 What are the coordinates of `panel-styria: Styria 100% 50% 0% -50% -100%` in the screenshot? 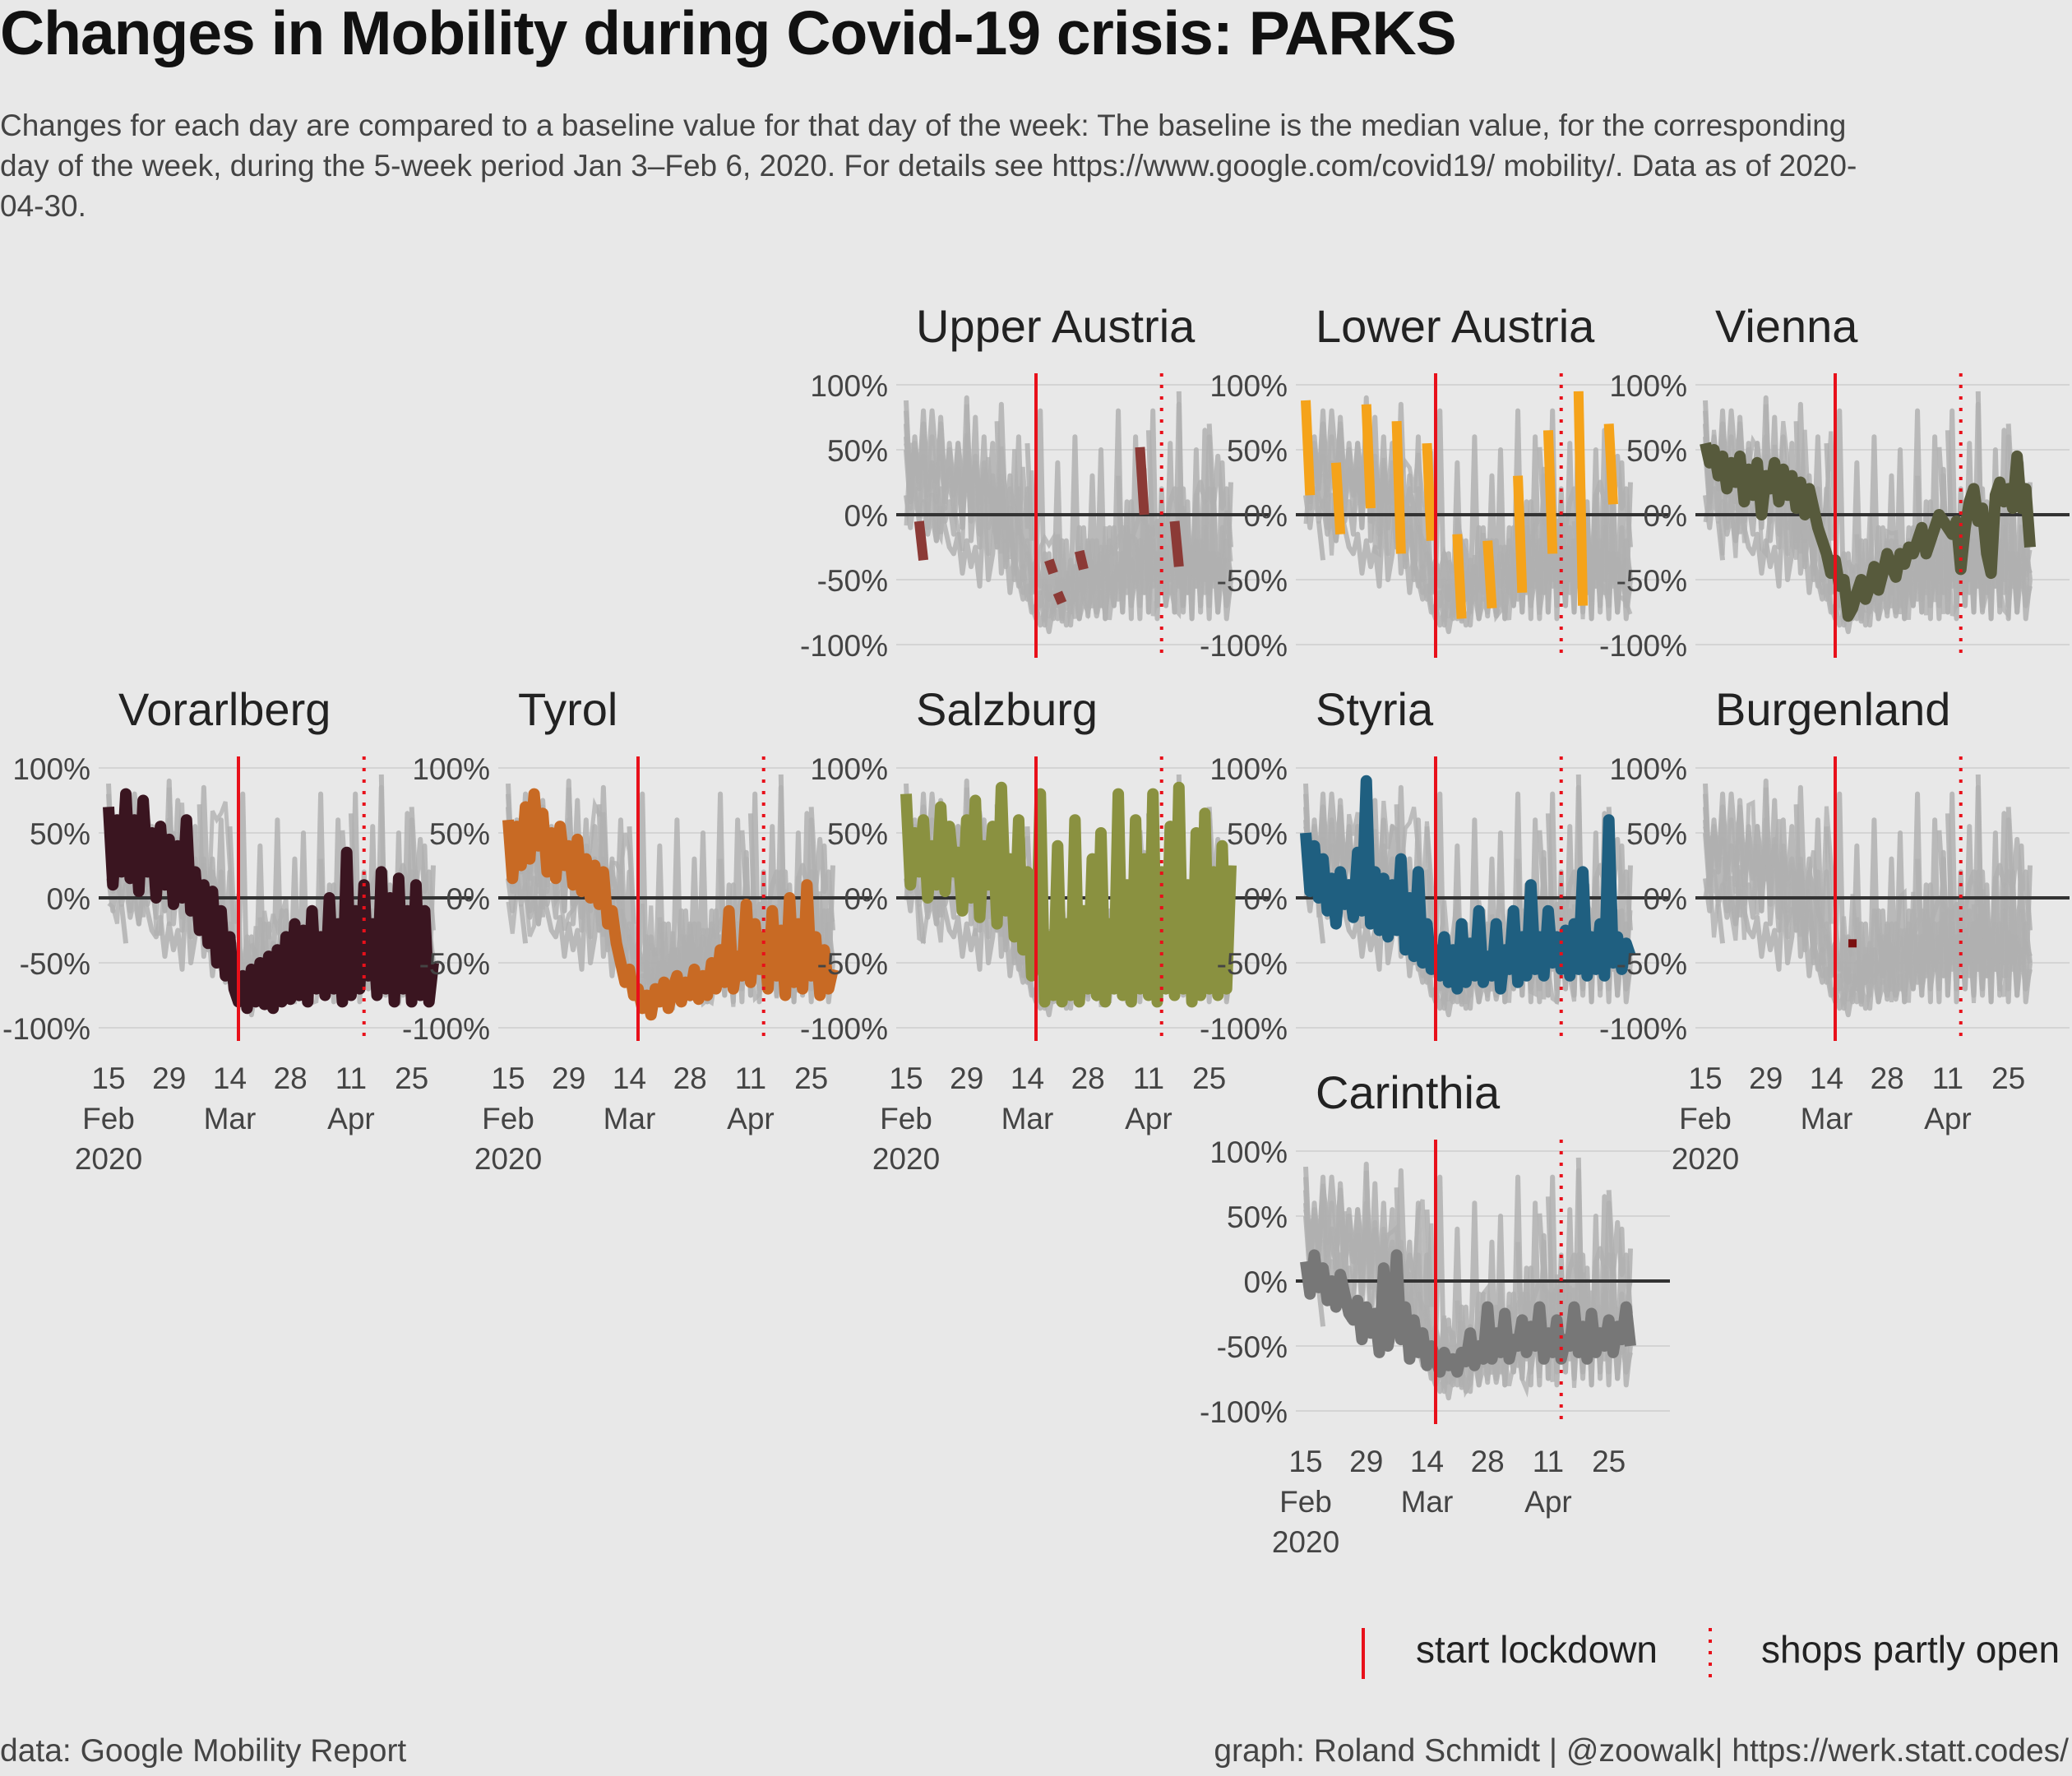 It's located at (1435, 864).